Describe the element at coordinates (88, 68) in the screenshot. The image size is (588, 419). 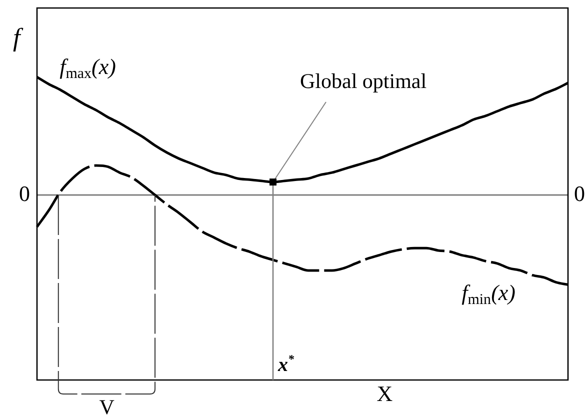
I see `series-label: f$_{max}$(x)` at that location.